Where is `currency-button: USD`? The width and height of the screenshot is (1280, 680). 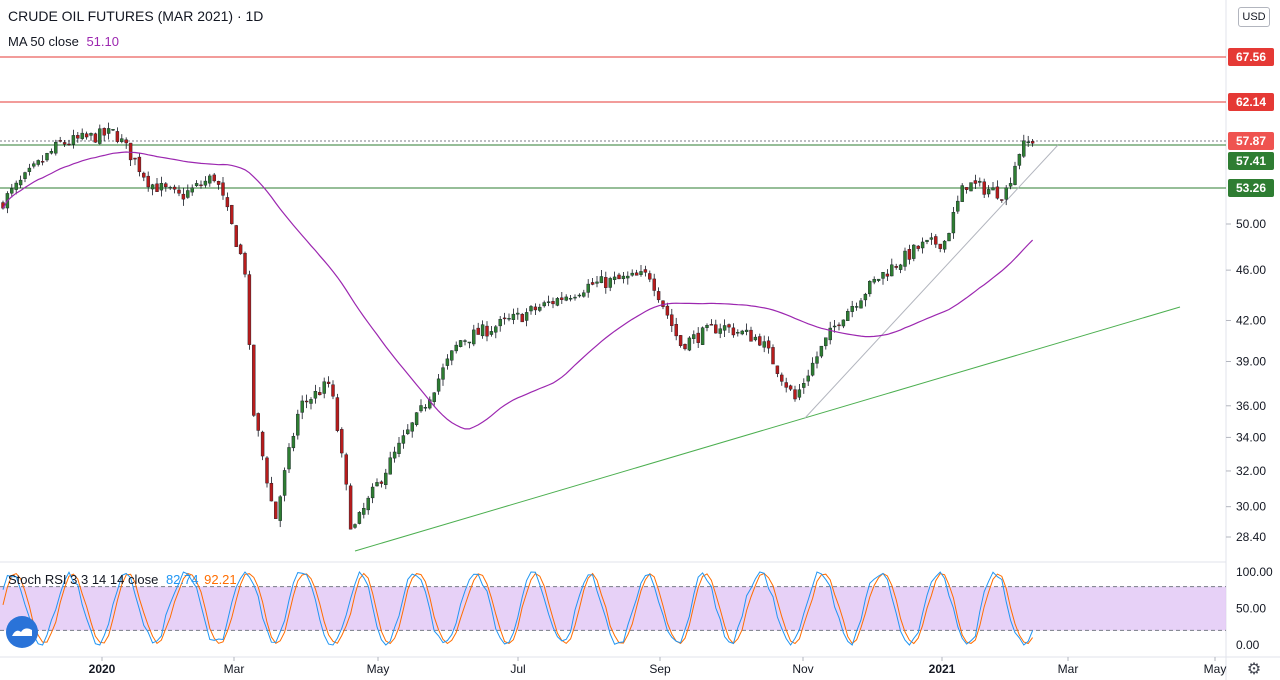 currency-button: USD is located at coordinates (1254, 17).